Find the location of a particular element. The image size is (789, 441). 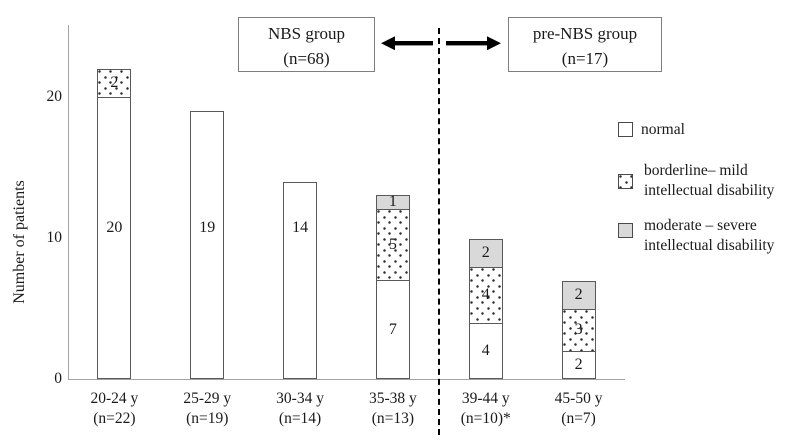

legend-swatch-moderate-severe is located at coordinates (625, 230).